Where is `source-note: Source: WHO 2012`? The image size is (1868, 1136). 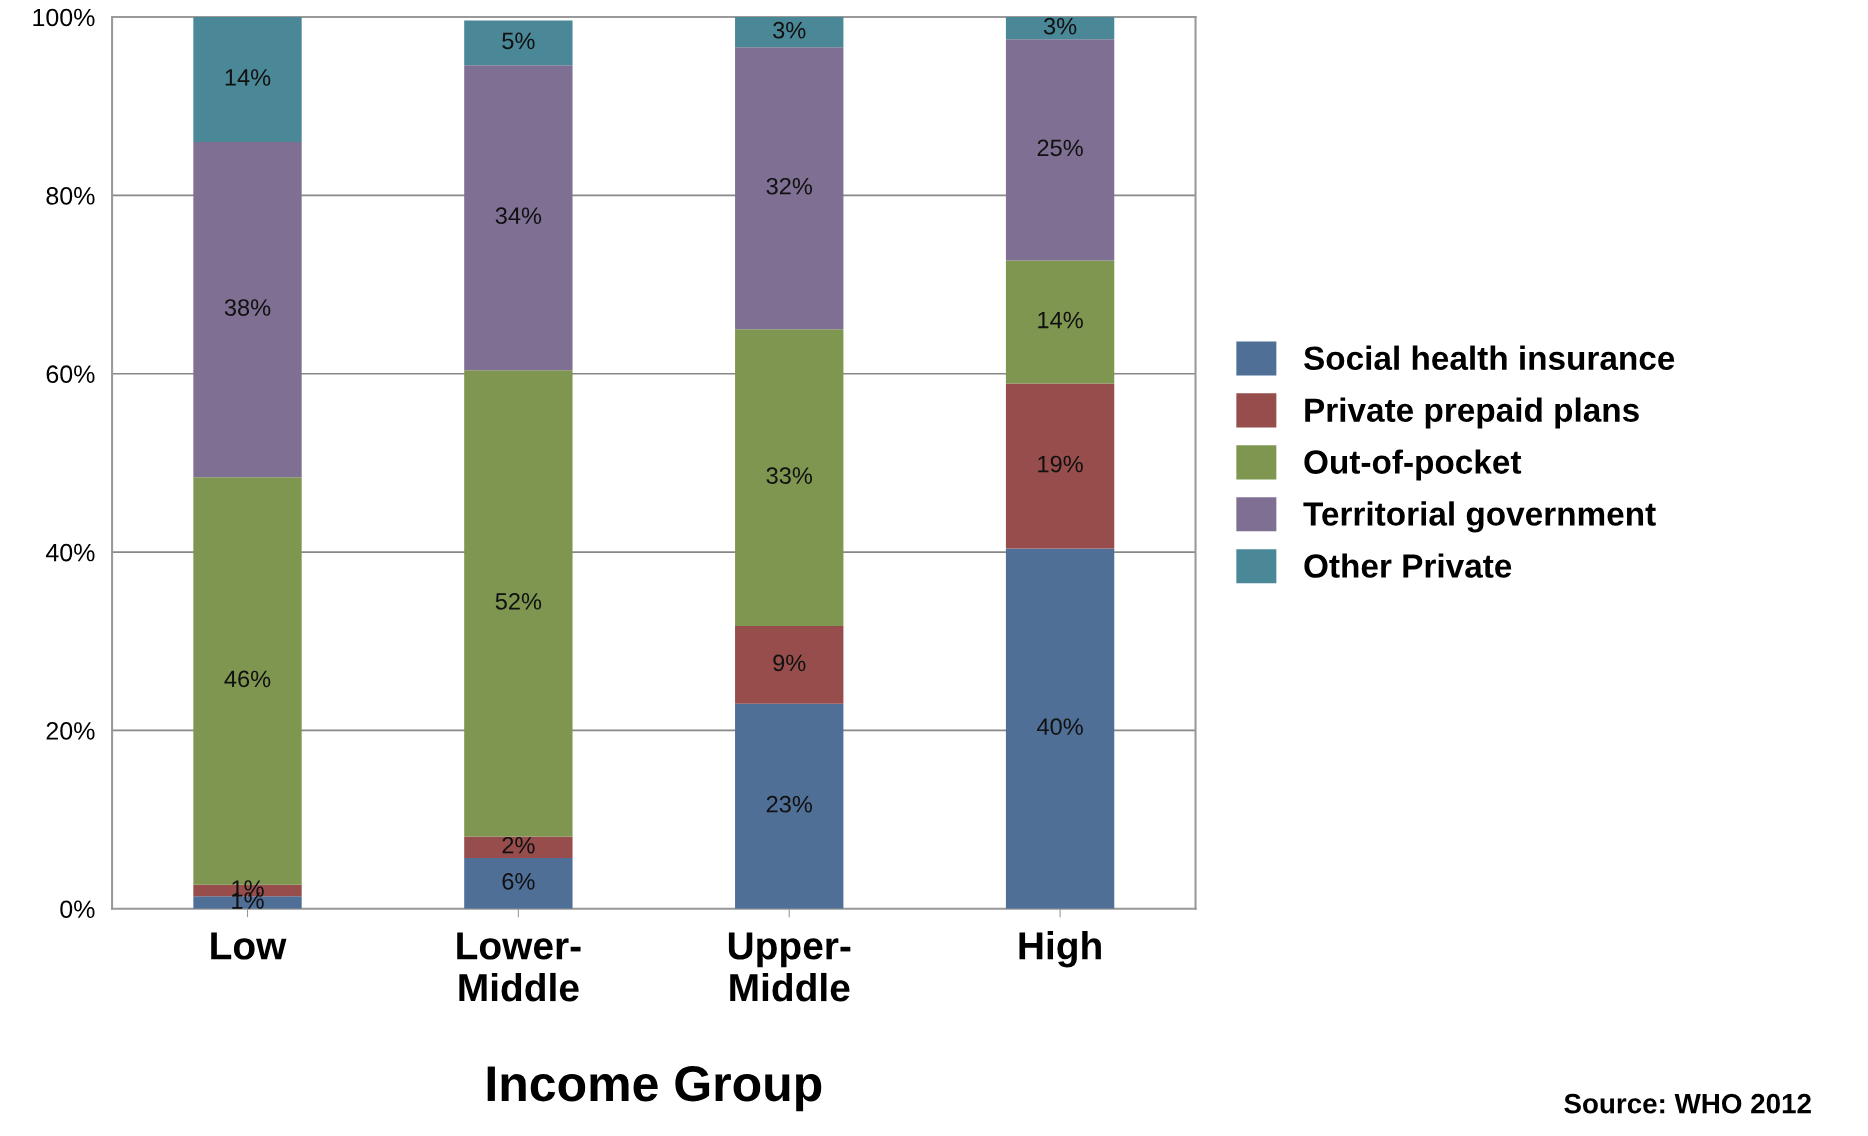 source-note: Source: WHO 2012 is located at coordinates (1687, 1103).